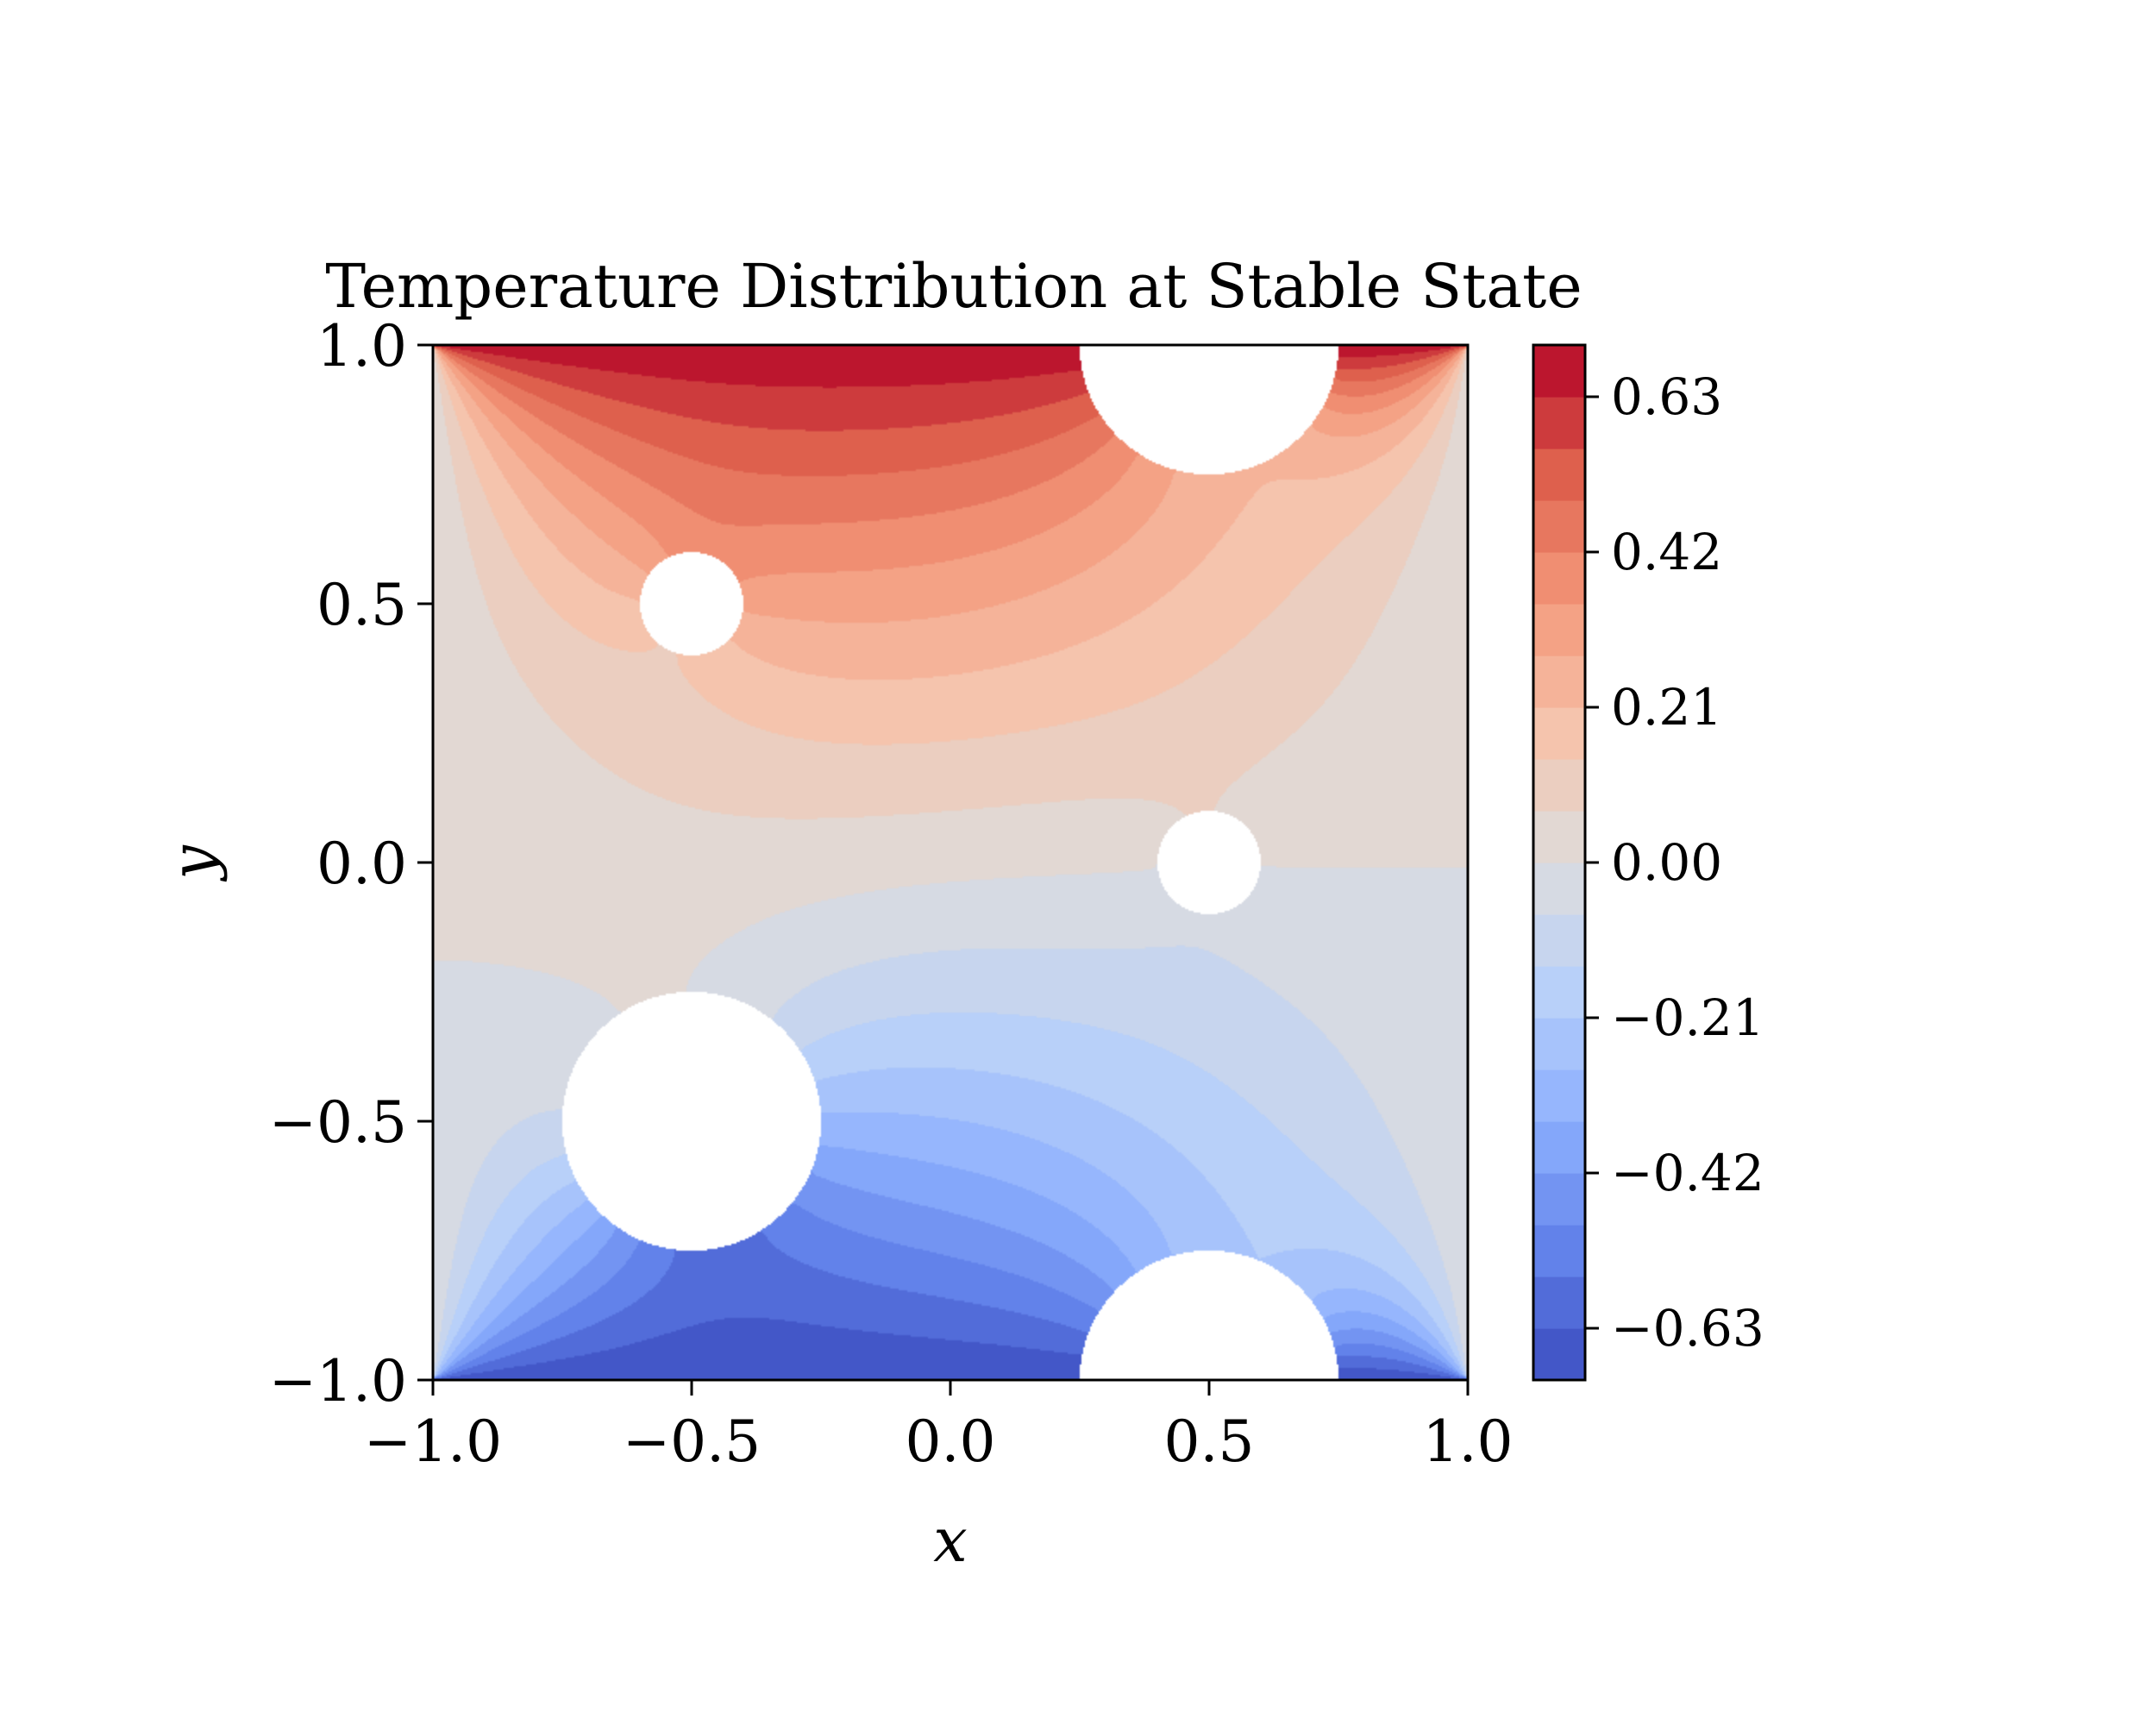  I want to click on x-axis-label: x, so click(950, 1541).